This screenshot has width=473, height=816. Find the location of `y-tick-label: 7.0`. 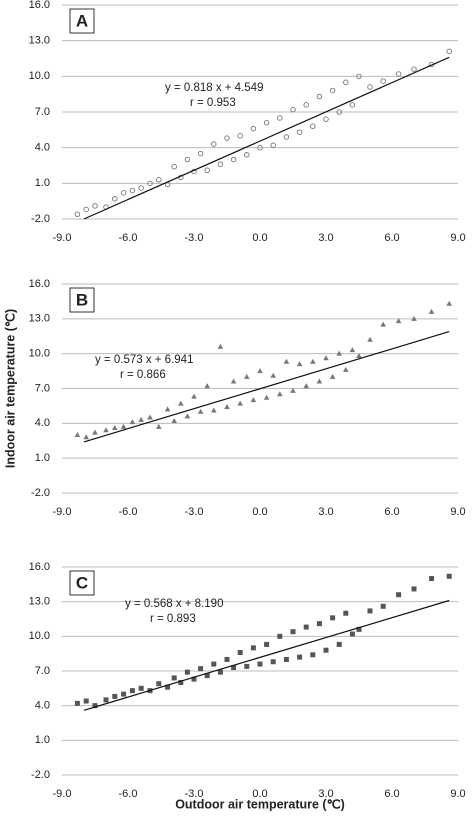

y-tick-label: 7.0 is located at coordinates (42, 112).